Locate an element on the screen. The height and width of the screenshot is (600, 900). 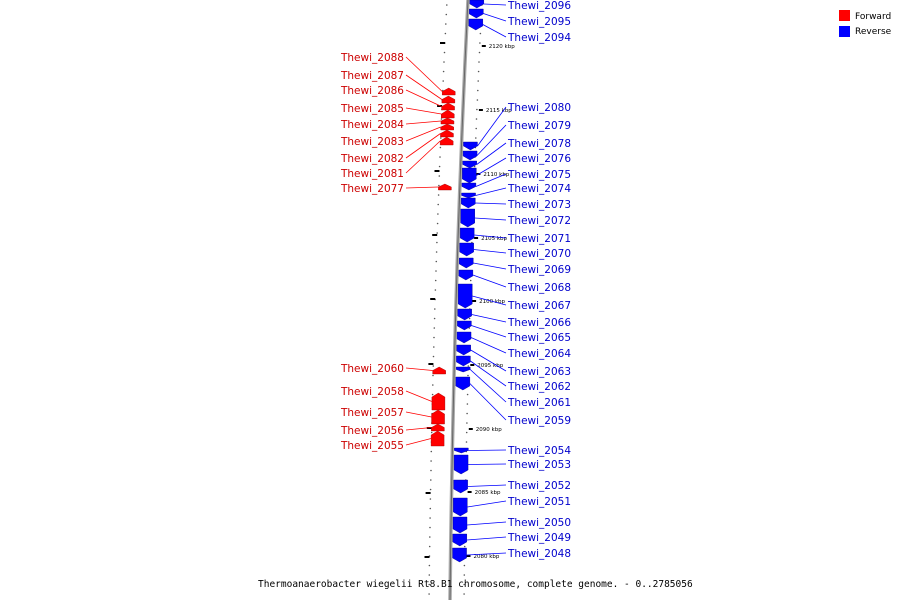
legend-reverse-label: Reverse is located at coordinates (873, 32).